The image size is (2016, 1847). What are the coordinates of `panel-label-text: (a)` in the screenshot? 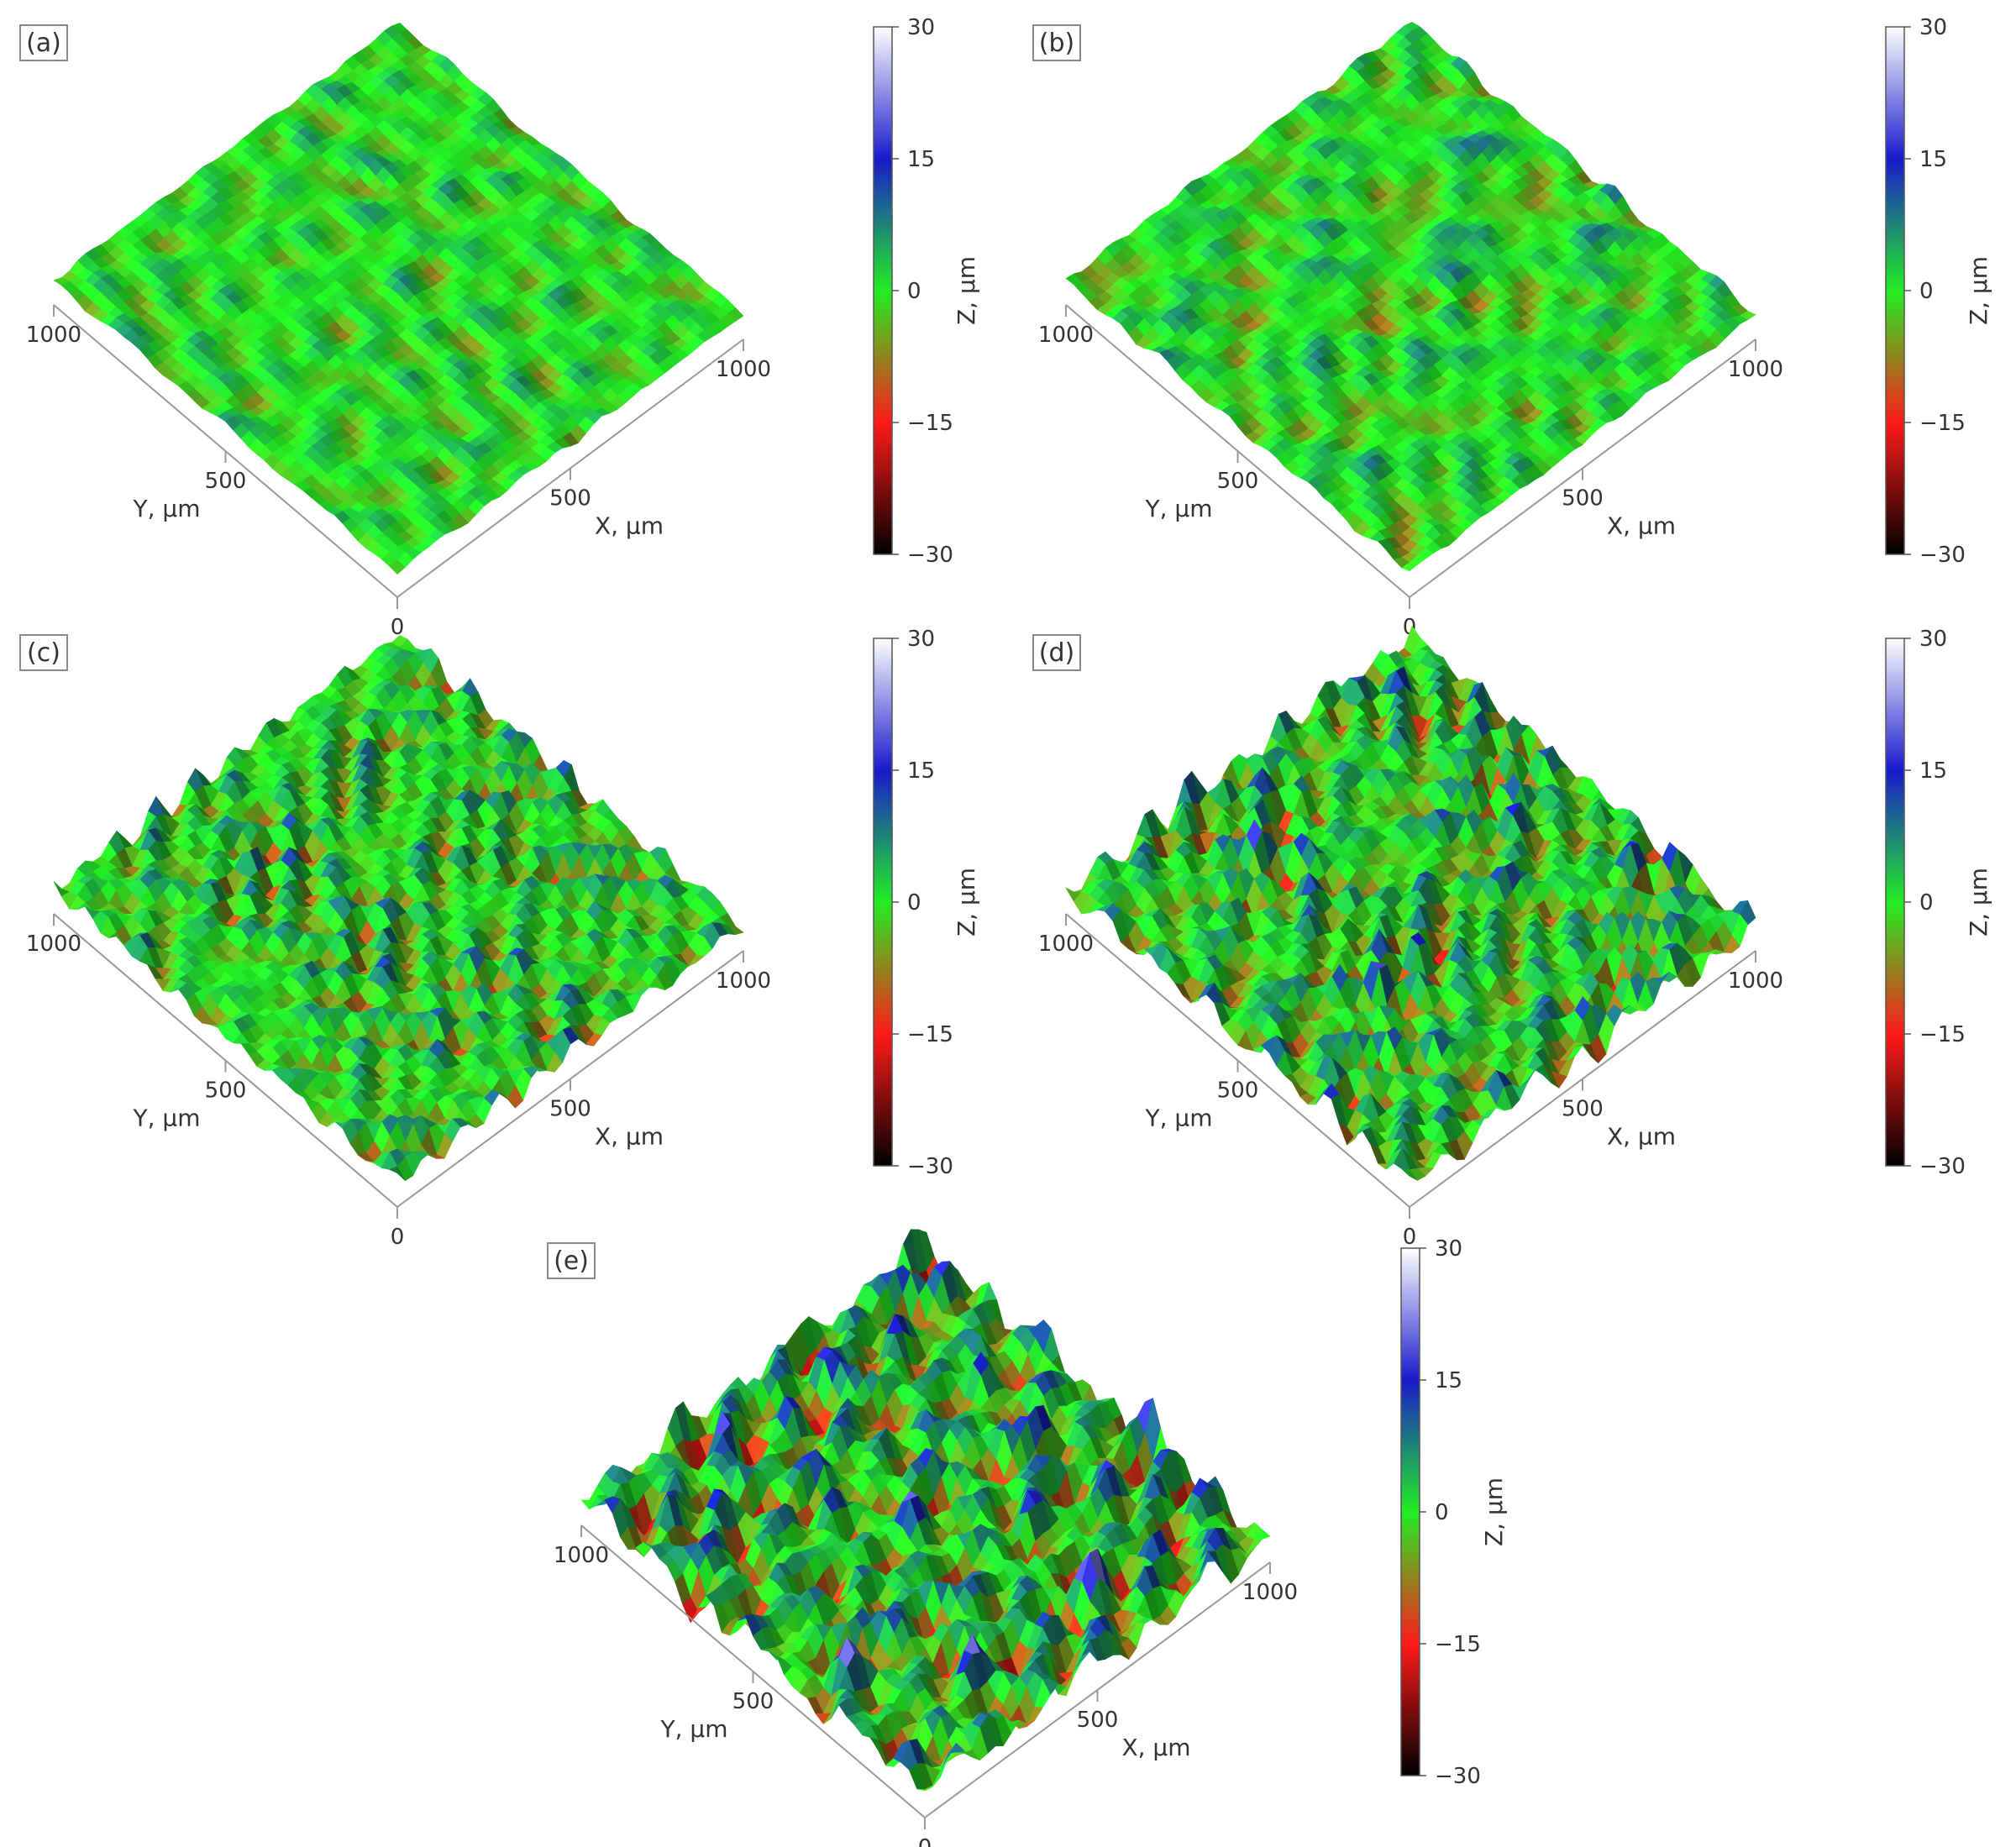 It's located at (43, 43).